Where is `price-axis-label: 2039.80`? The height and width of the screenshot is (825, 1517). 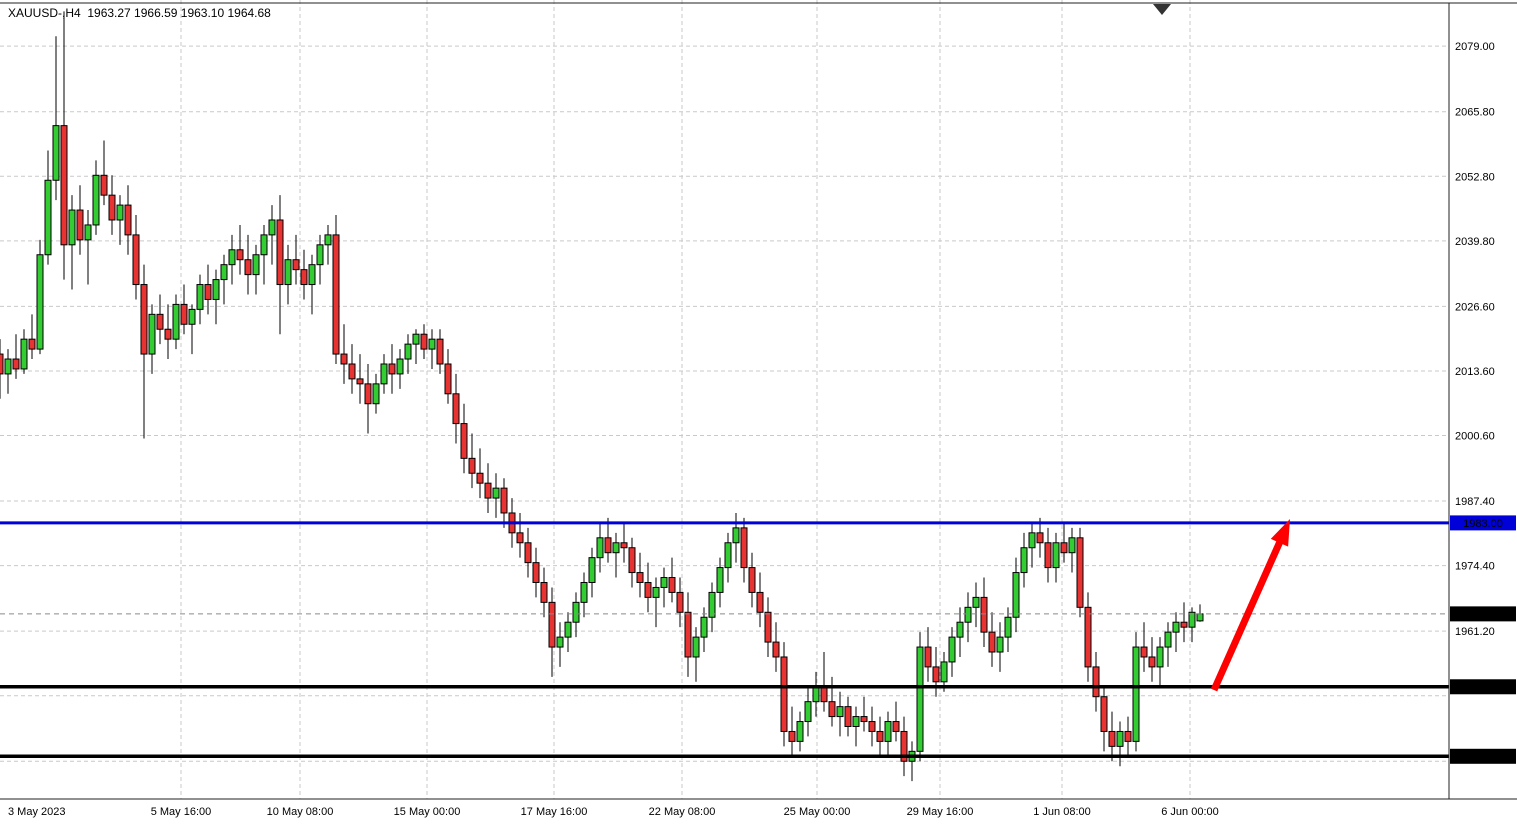
price-axis-label: 2039.80 is located at coordinates (1475, 242).